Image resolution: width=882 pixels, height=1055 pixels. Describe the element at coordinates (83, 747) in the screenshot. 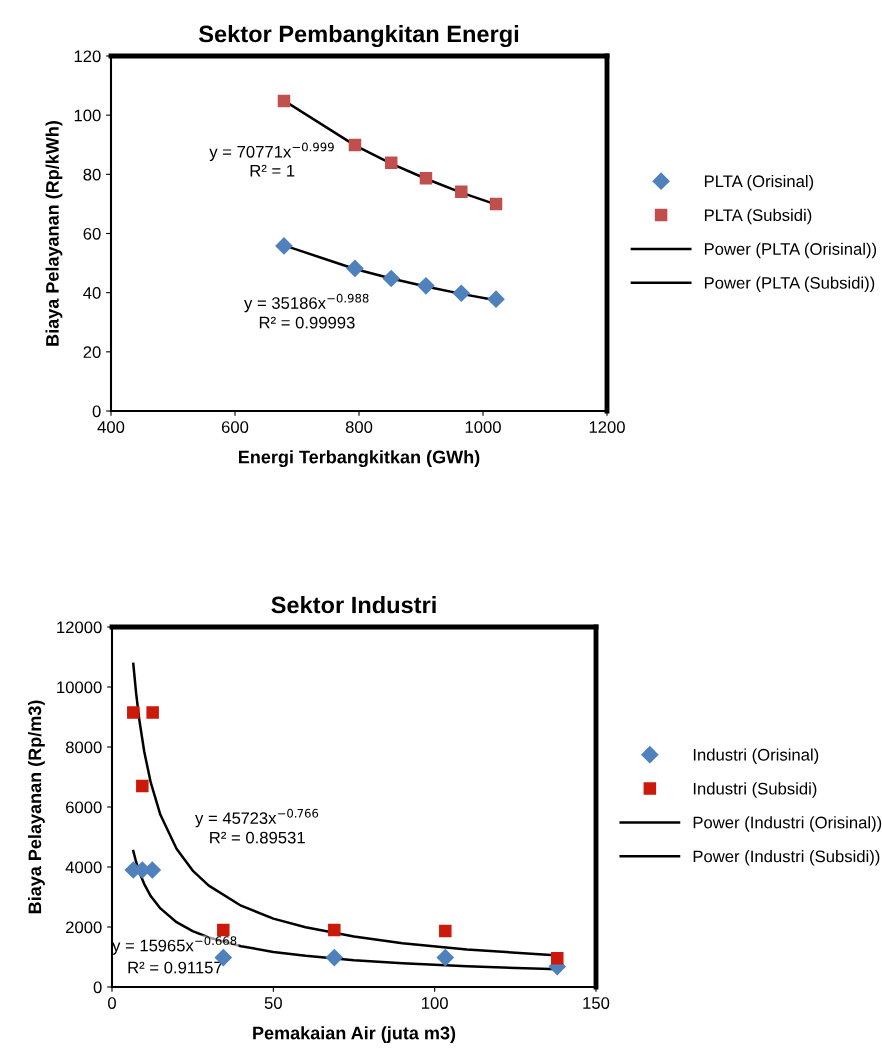

I see `y-tick-label: 8000` at that location.